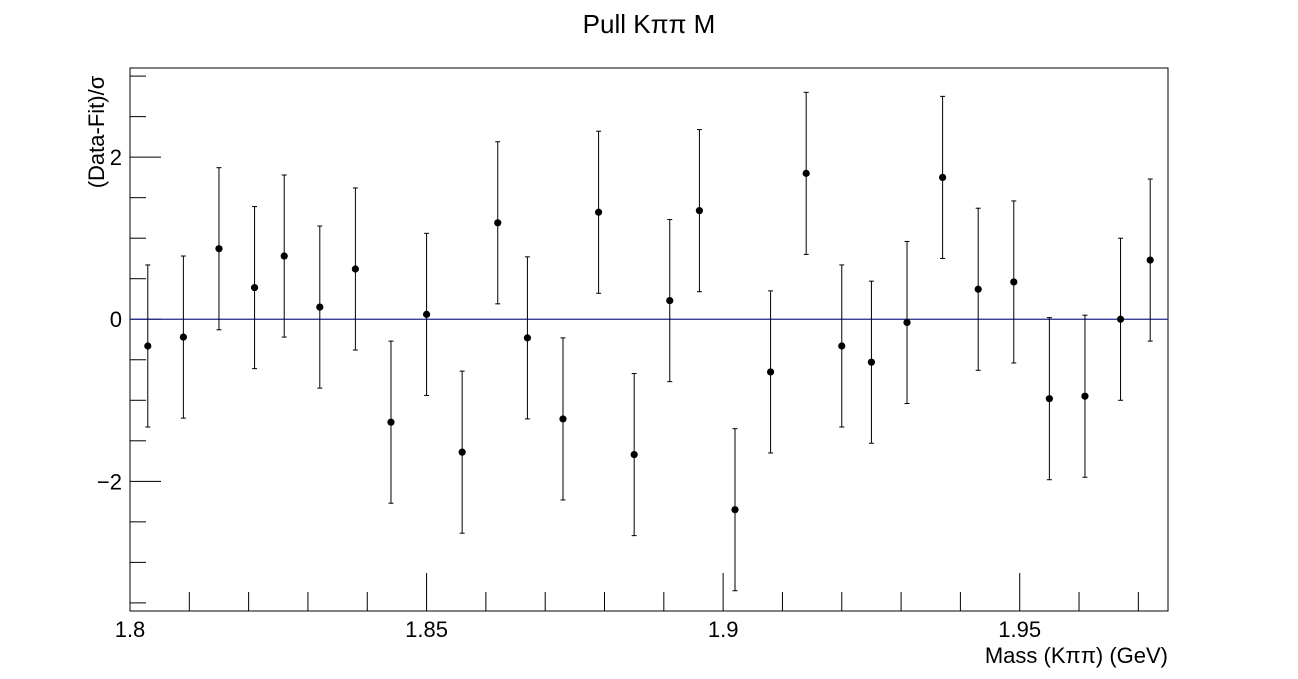 This screenshot has height=679, width=1298. Describe the element at coordinates (109, 481) in the screenshot. I see `y-tick-label: −2` at that location.